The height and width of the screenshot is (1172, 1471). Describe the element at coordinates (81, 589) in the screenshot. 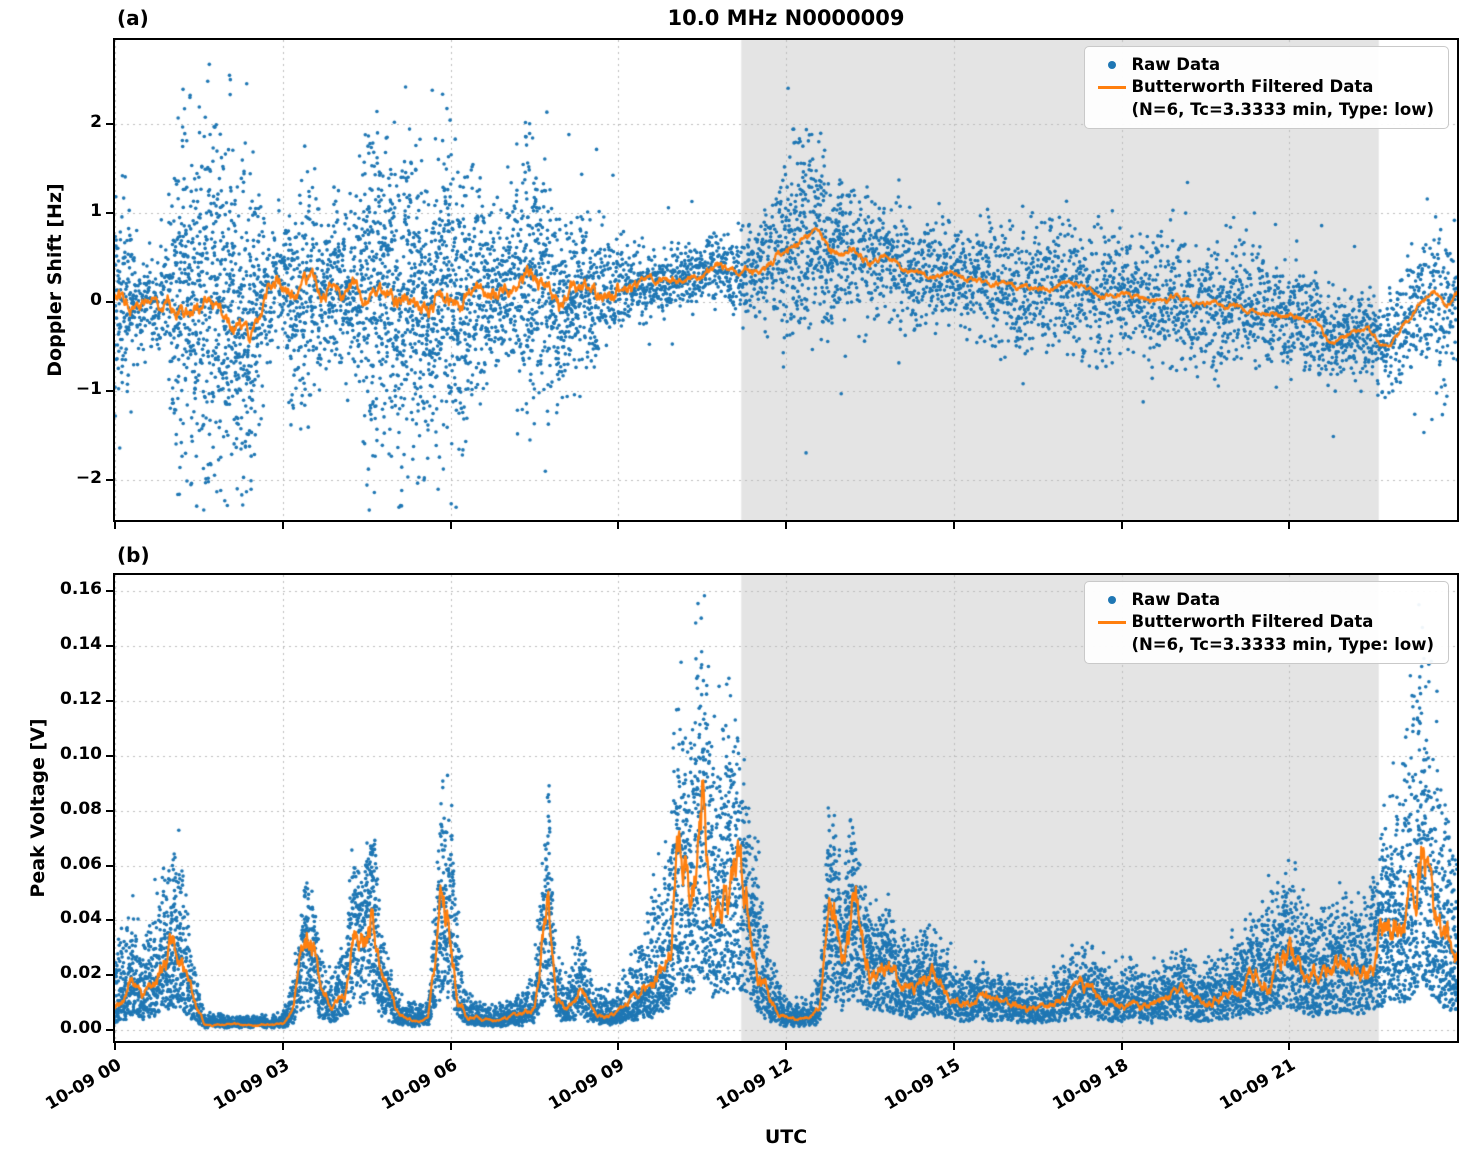

I see `y-tick-label: 0.16` at that location.